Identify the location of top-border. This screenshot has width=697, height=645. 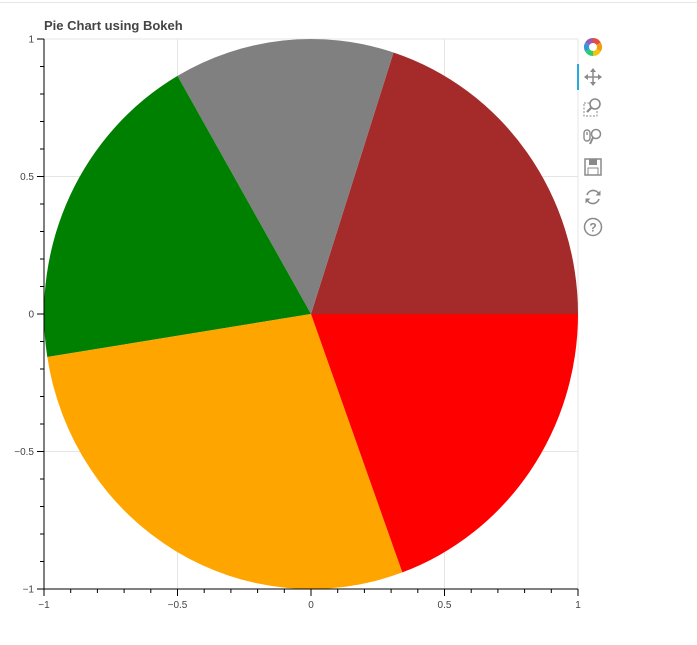
(348, 2).